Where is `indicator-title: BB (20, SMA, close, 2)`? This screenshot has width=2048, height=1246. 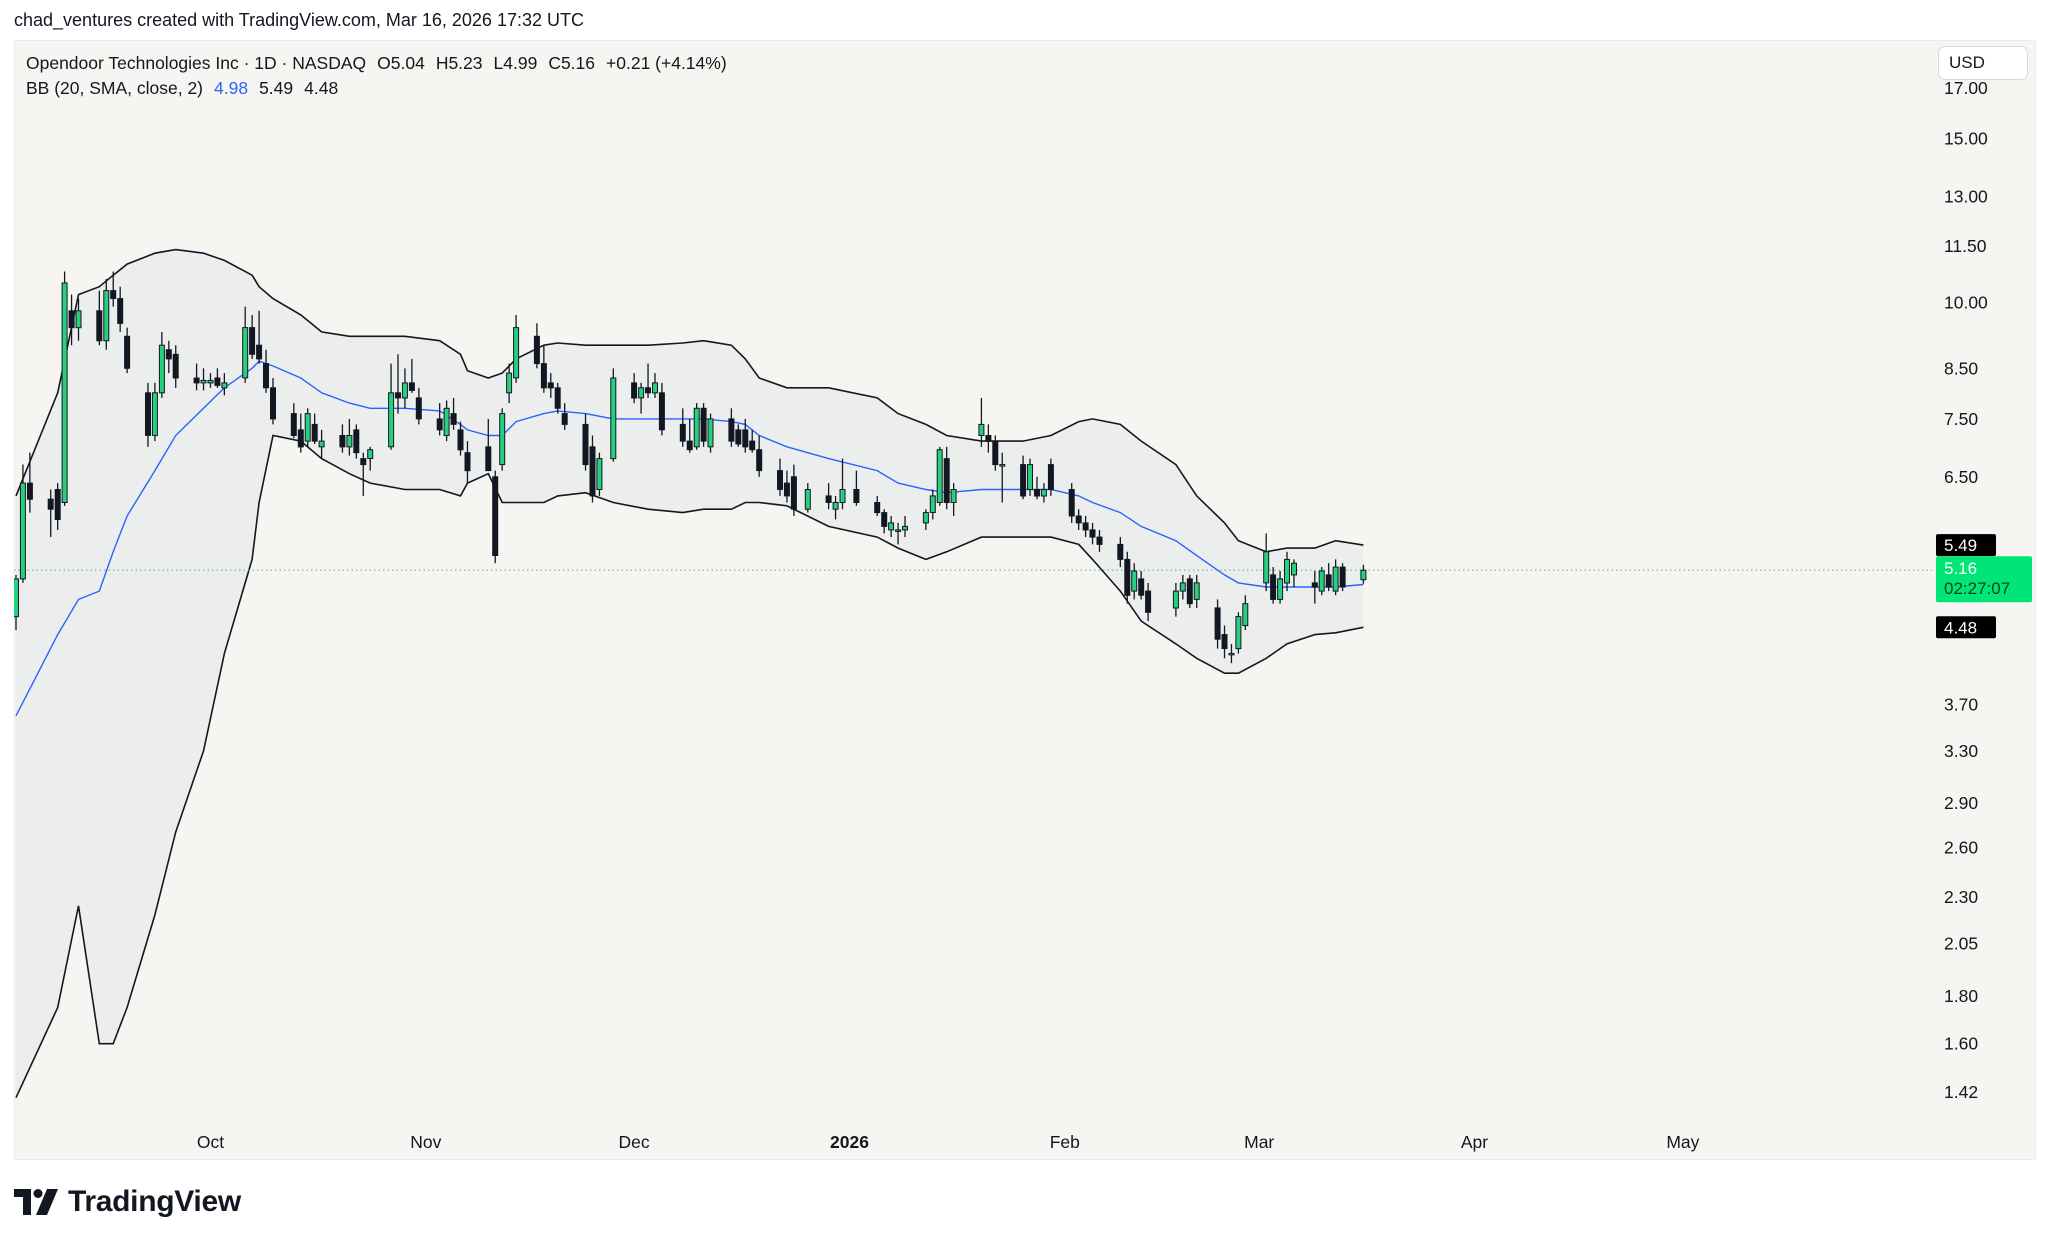
indicator-title: BB (20, SMA, close, 2) is located at coordinates (115, 88).